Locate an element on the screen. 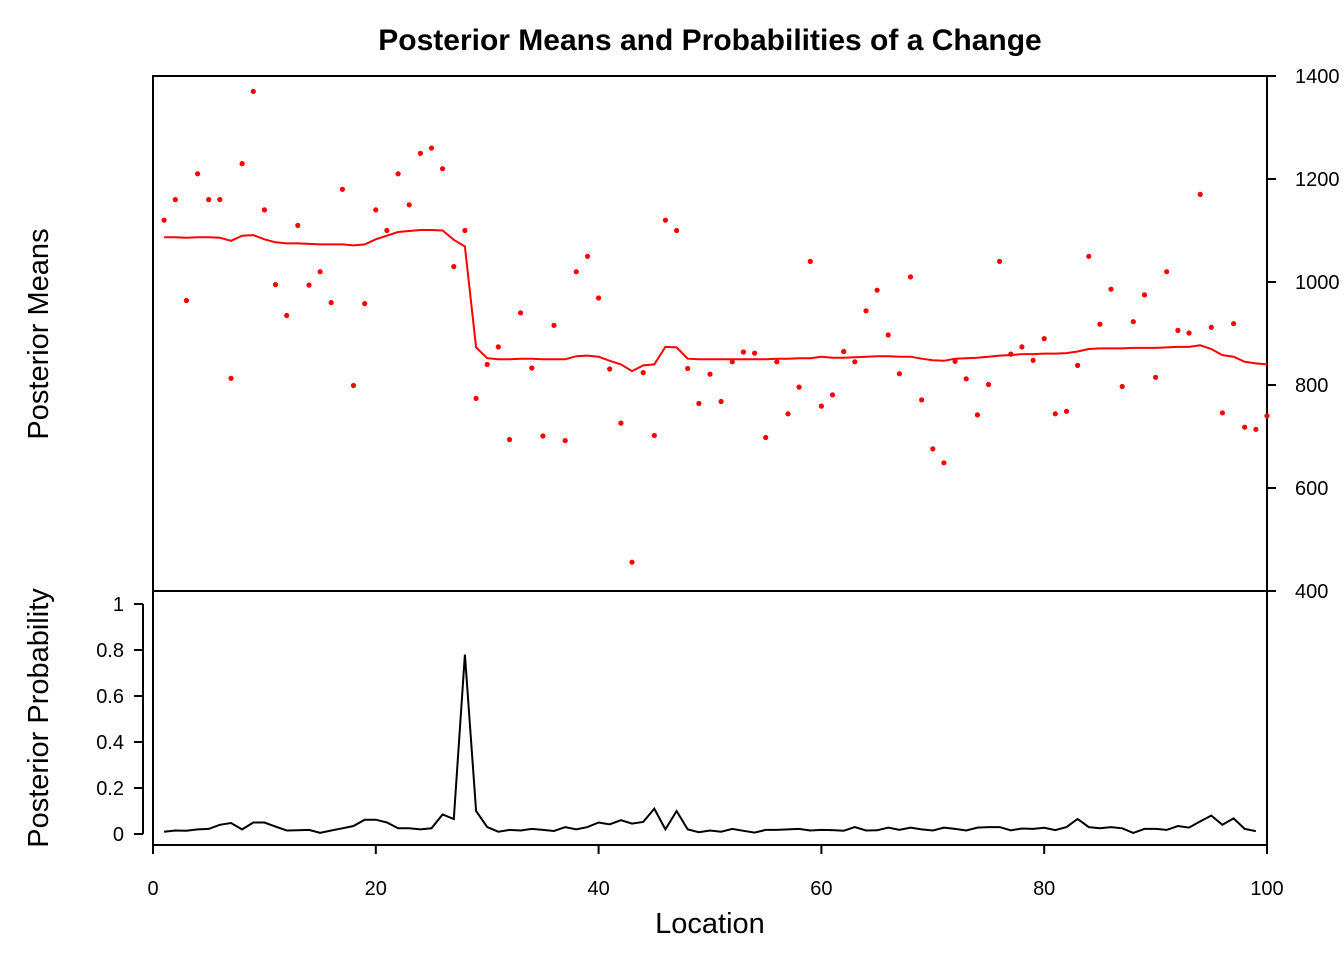 The height and width of the screenshot is (960, 1344). x-tick-label: 60 is located at coordinates (821, 889).